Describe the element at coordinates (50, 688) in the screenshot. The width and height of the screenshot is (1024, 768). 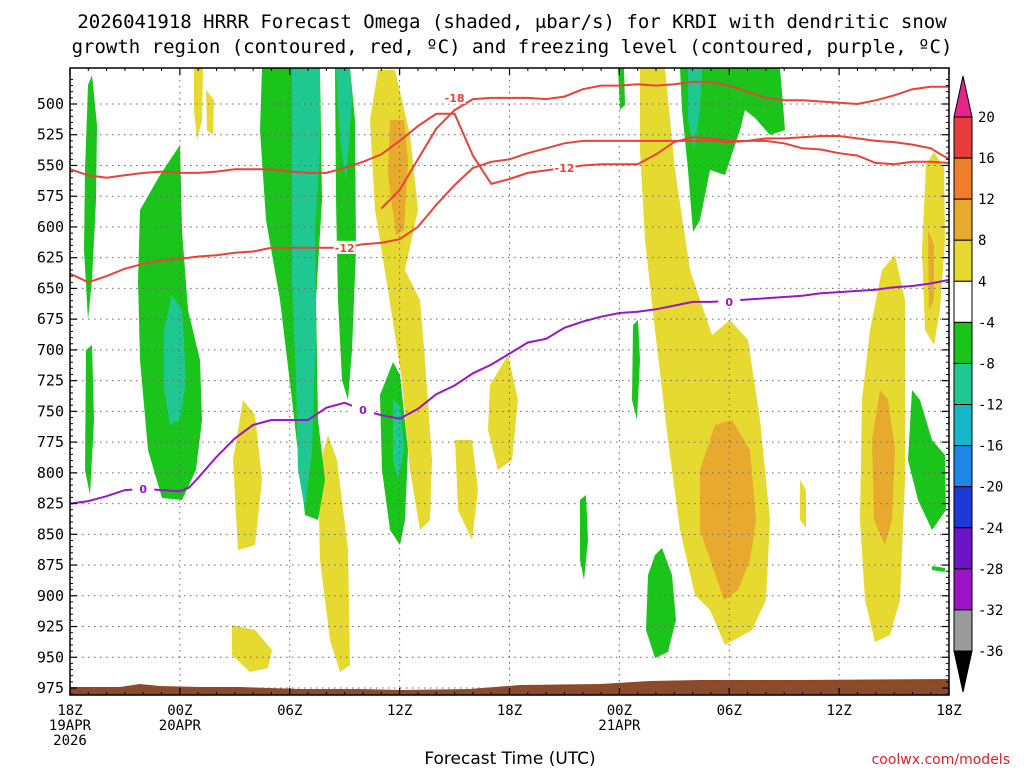
I see `y-tick-label: 975` at that location.